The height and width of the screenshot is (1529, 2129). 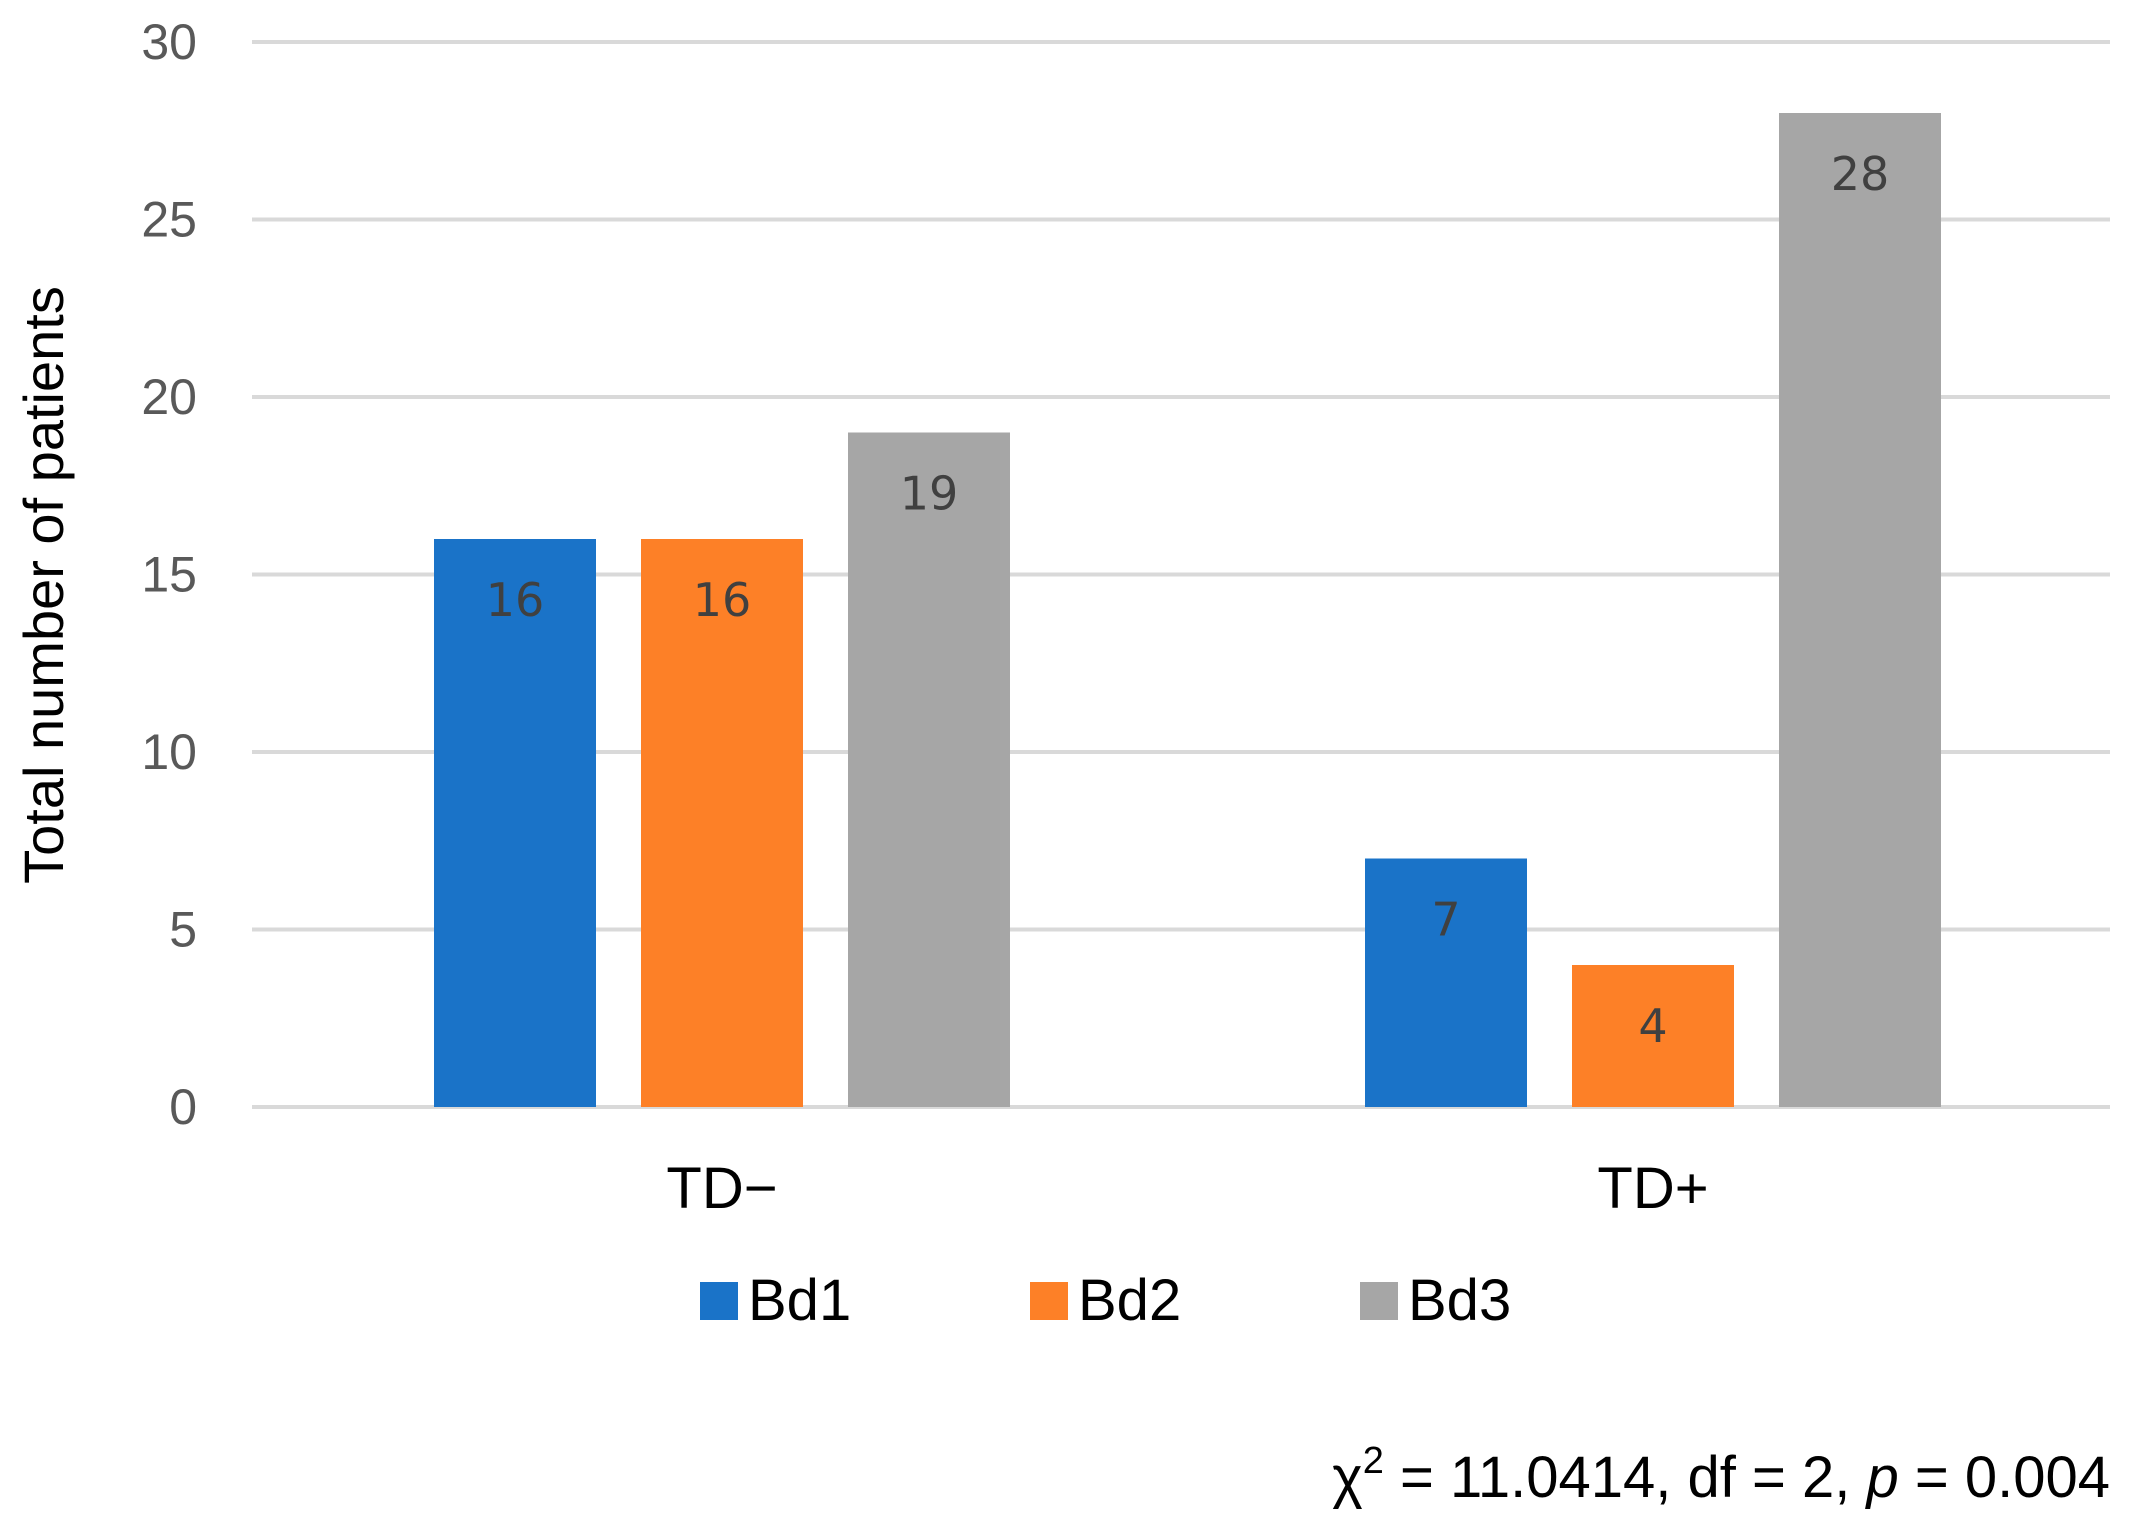 What do you see at coordinates (1652, 1188) in the screenshot?
I see `x-category-label: TD+` at bounding box center [1652, 1188].